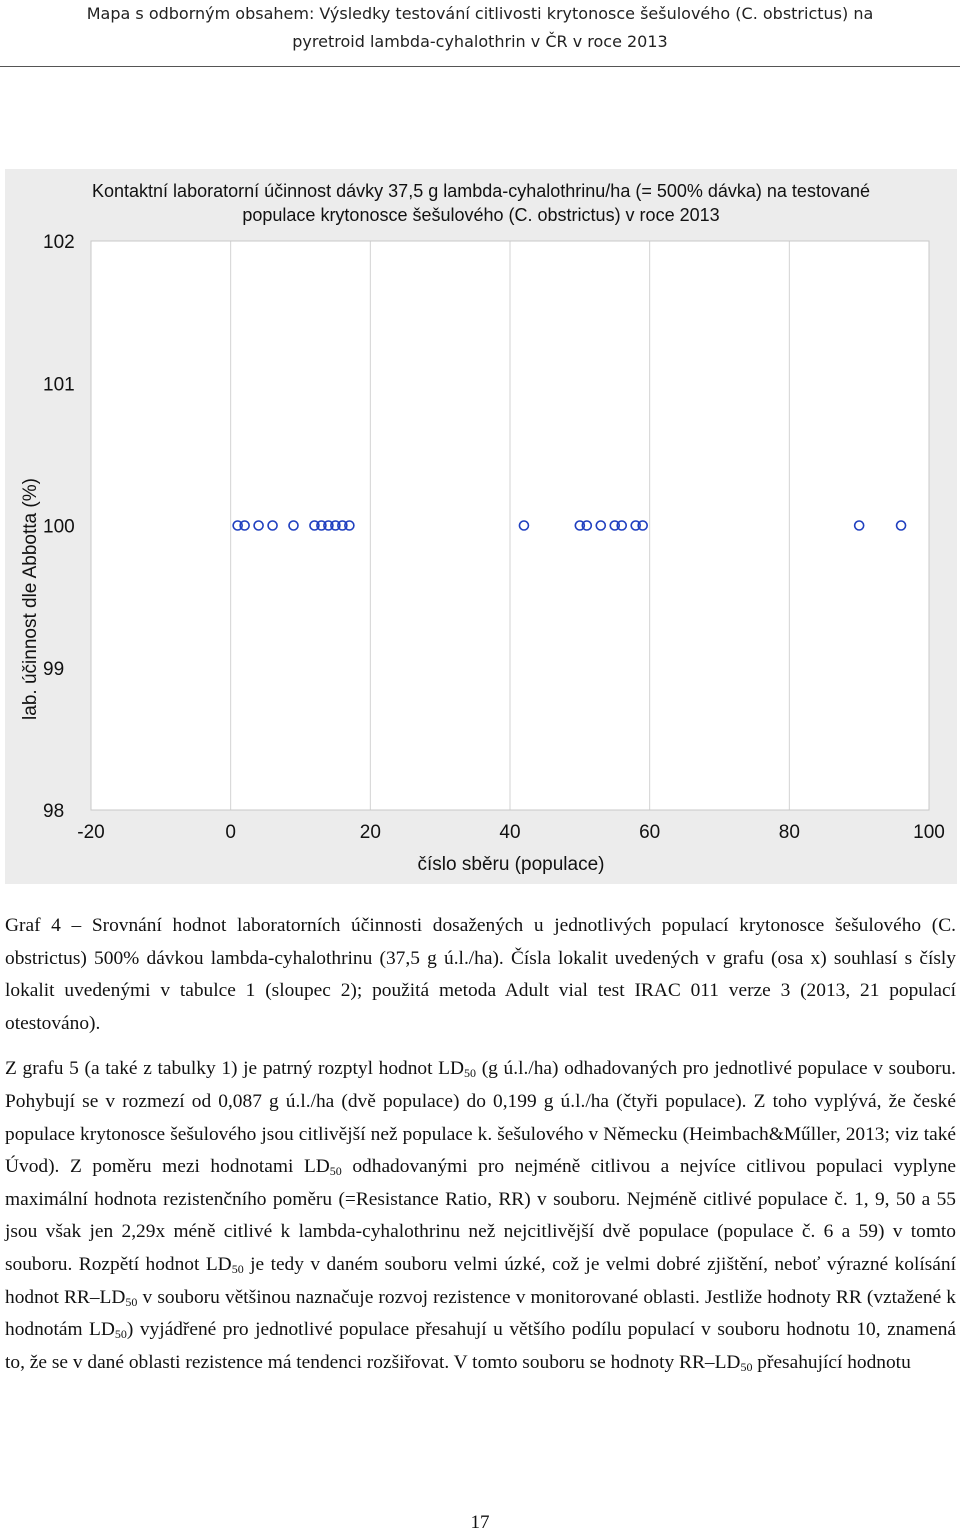  I want to click on header-divider, so click(480, 66).